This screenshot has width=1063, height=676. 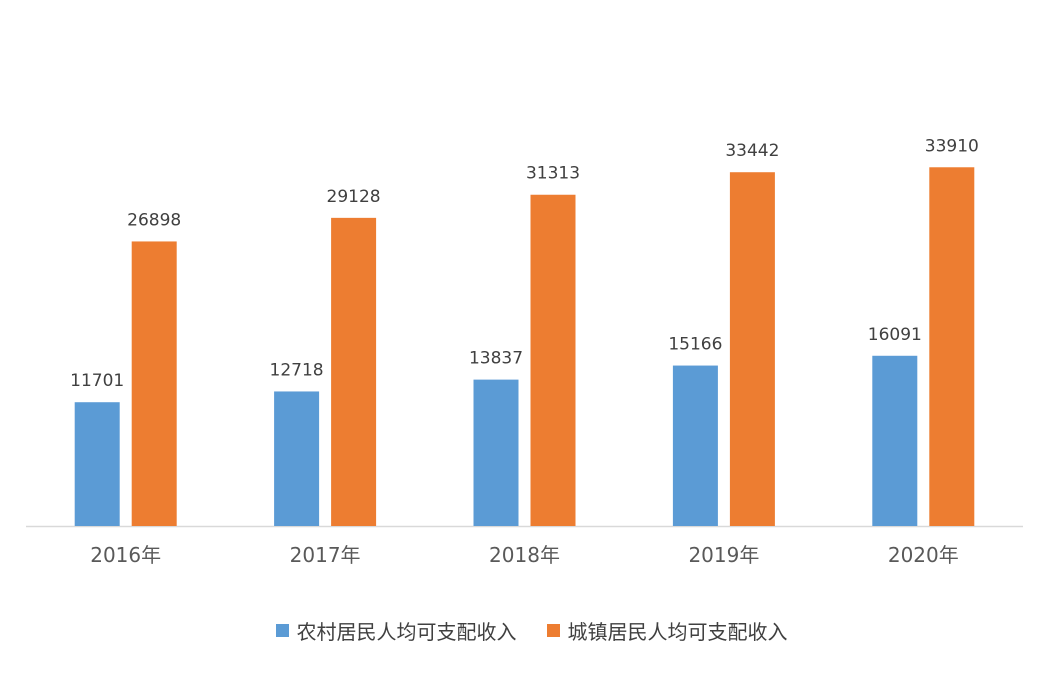 What do you see at coordinates (677, 631) in the screenshot?
I see `legend-label-urban: 城镇居民人均可支配收入` at bounding box center [677, 631].